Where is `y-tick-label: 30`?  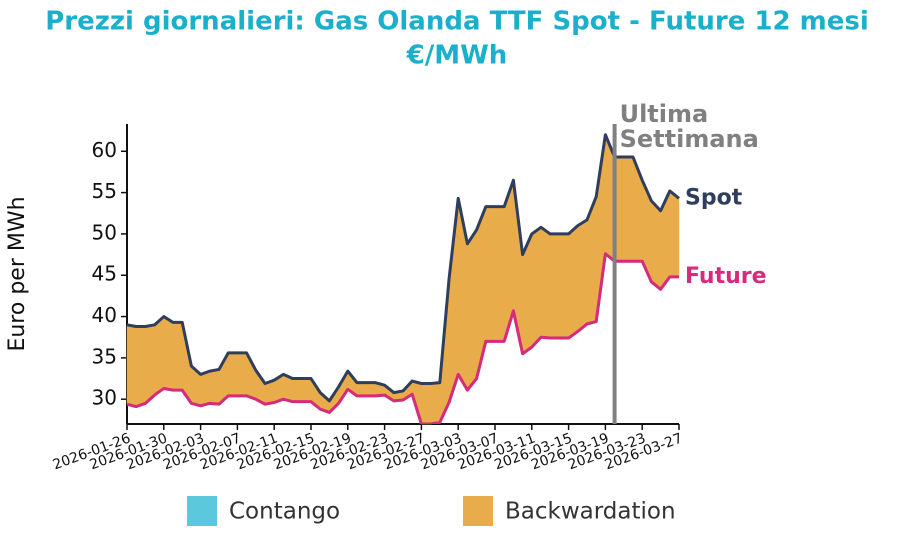 y-tick-label: 30 is located at coordinates (104, 398).